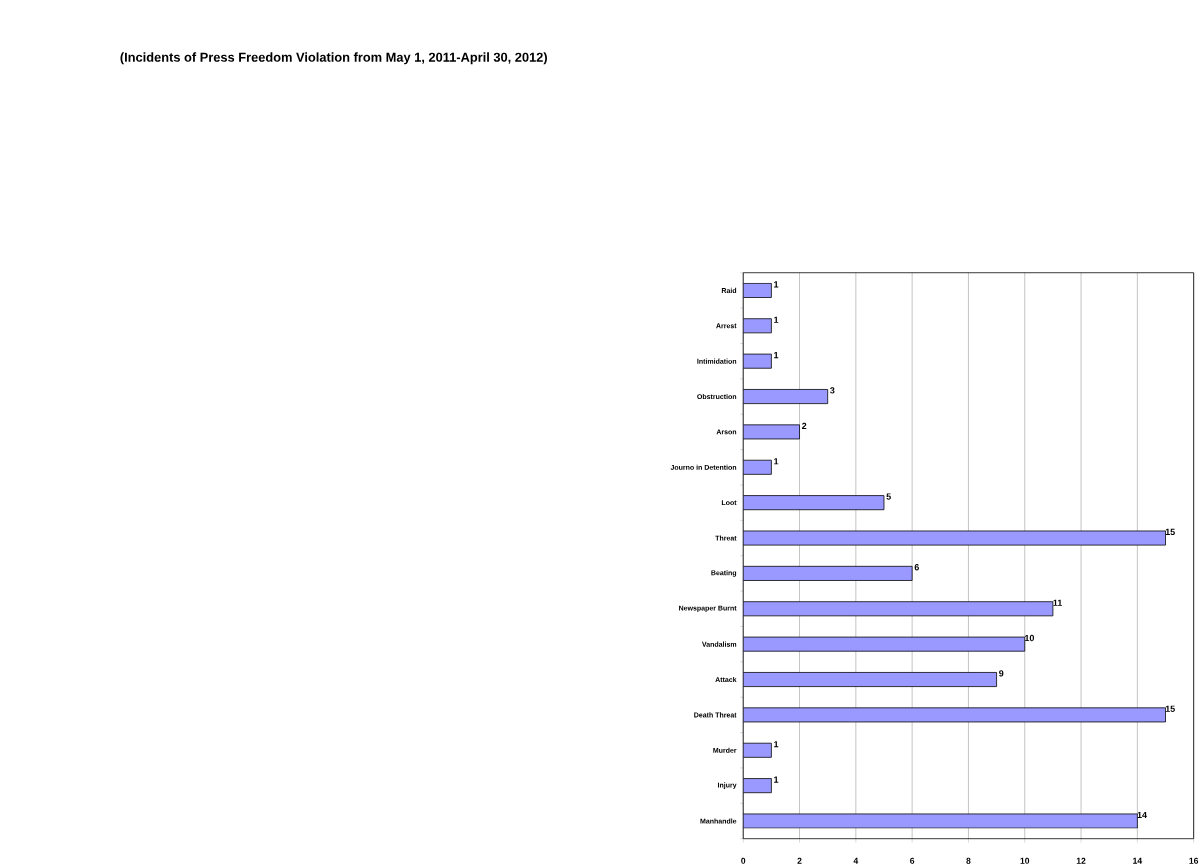 The width and height of the screenshot is (1201, 866). I want to click on x-tick-label: 0, so click(743, 860).